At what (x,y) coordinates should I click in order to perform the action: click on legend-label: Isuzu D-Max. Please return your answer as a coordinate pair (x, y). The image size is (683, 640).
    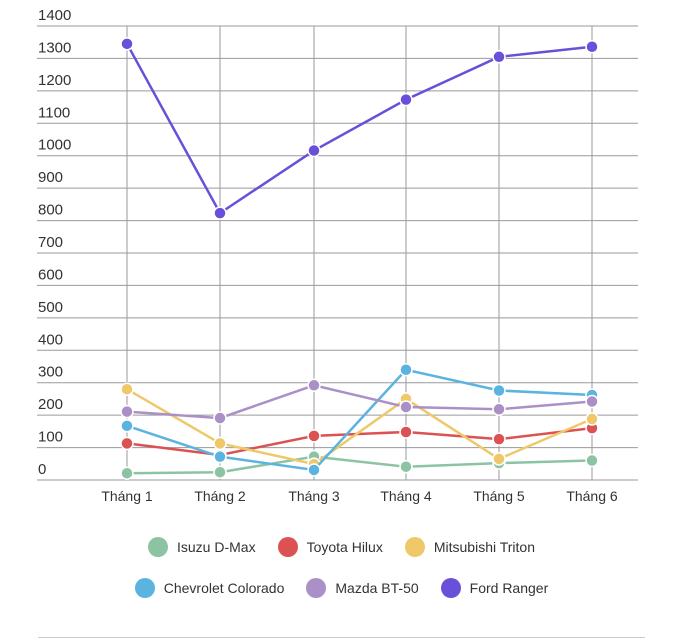
    Looking at the image, I should click on (216, 547).